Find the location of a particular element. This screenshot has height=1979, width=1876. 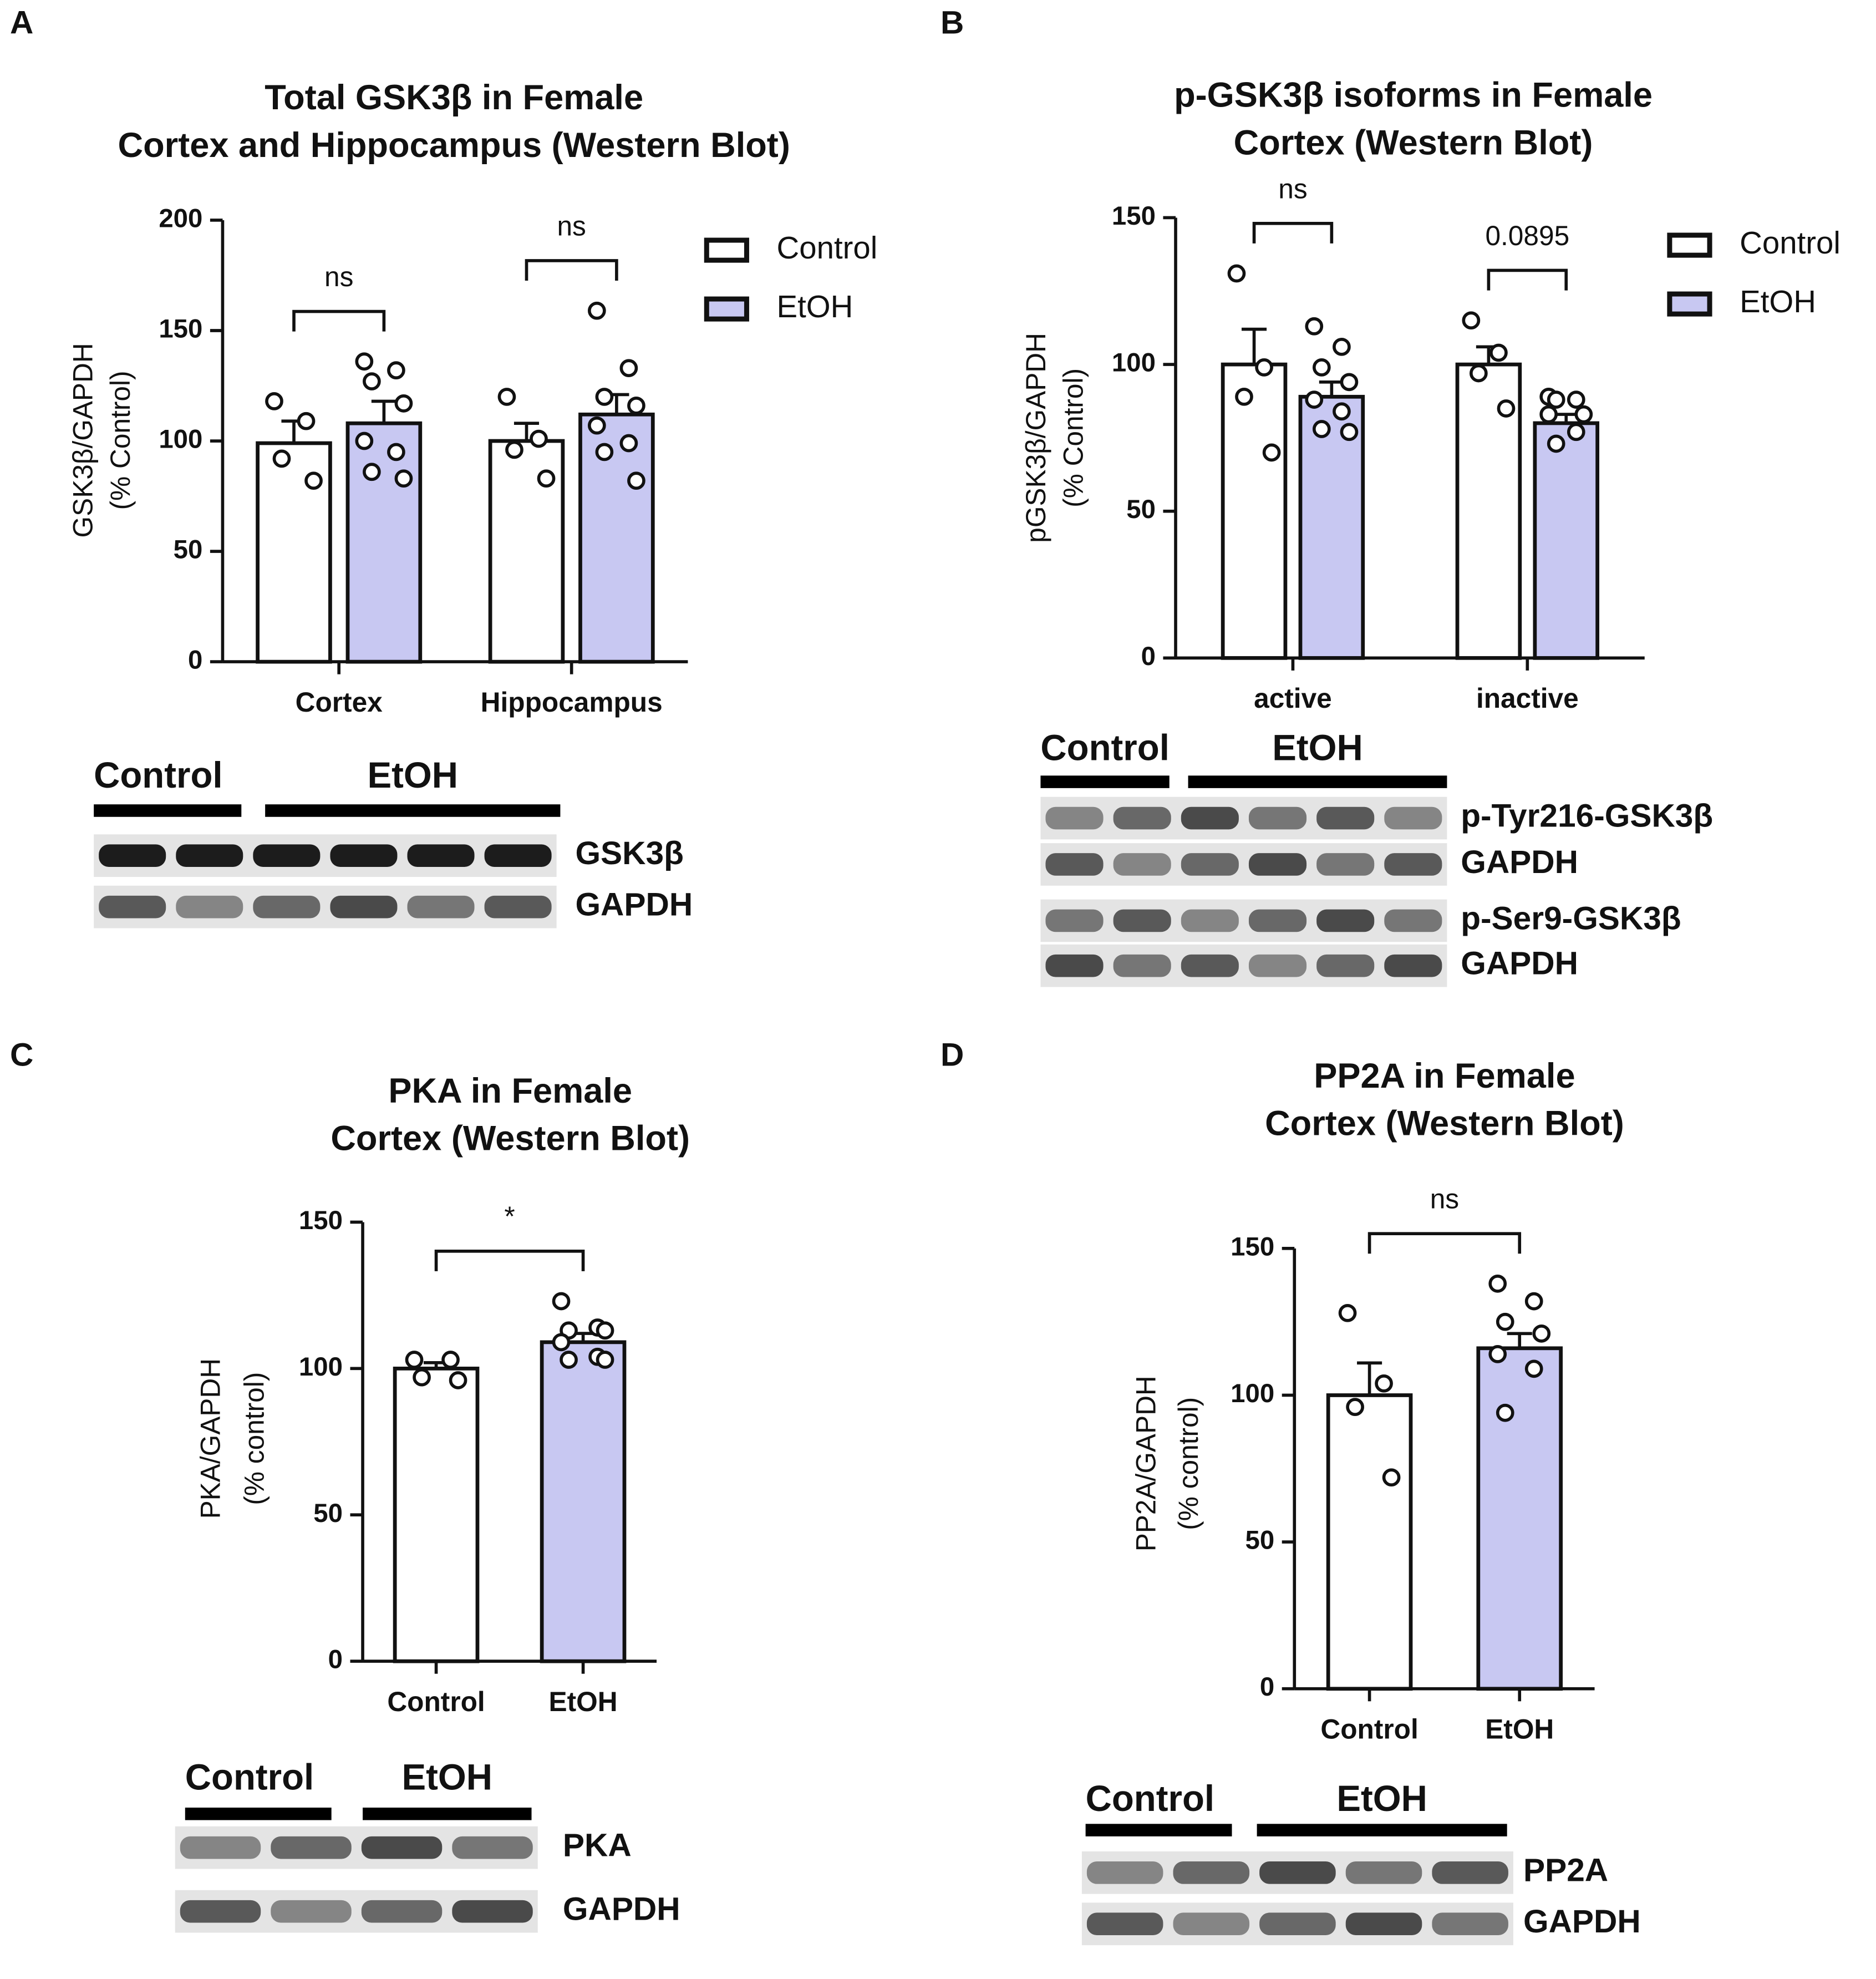

blot-band-label: GAPDH is located at coordinates (621, 1909).